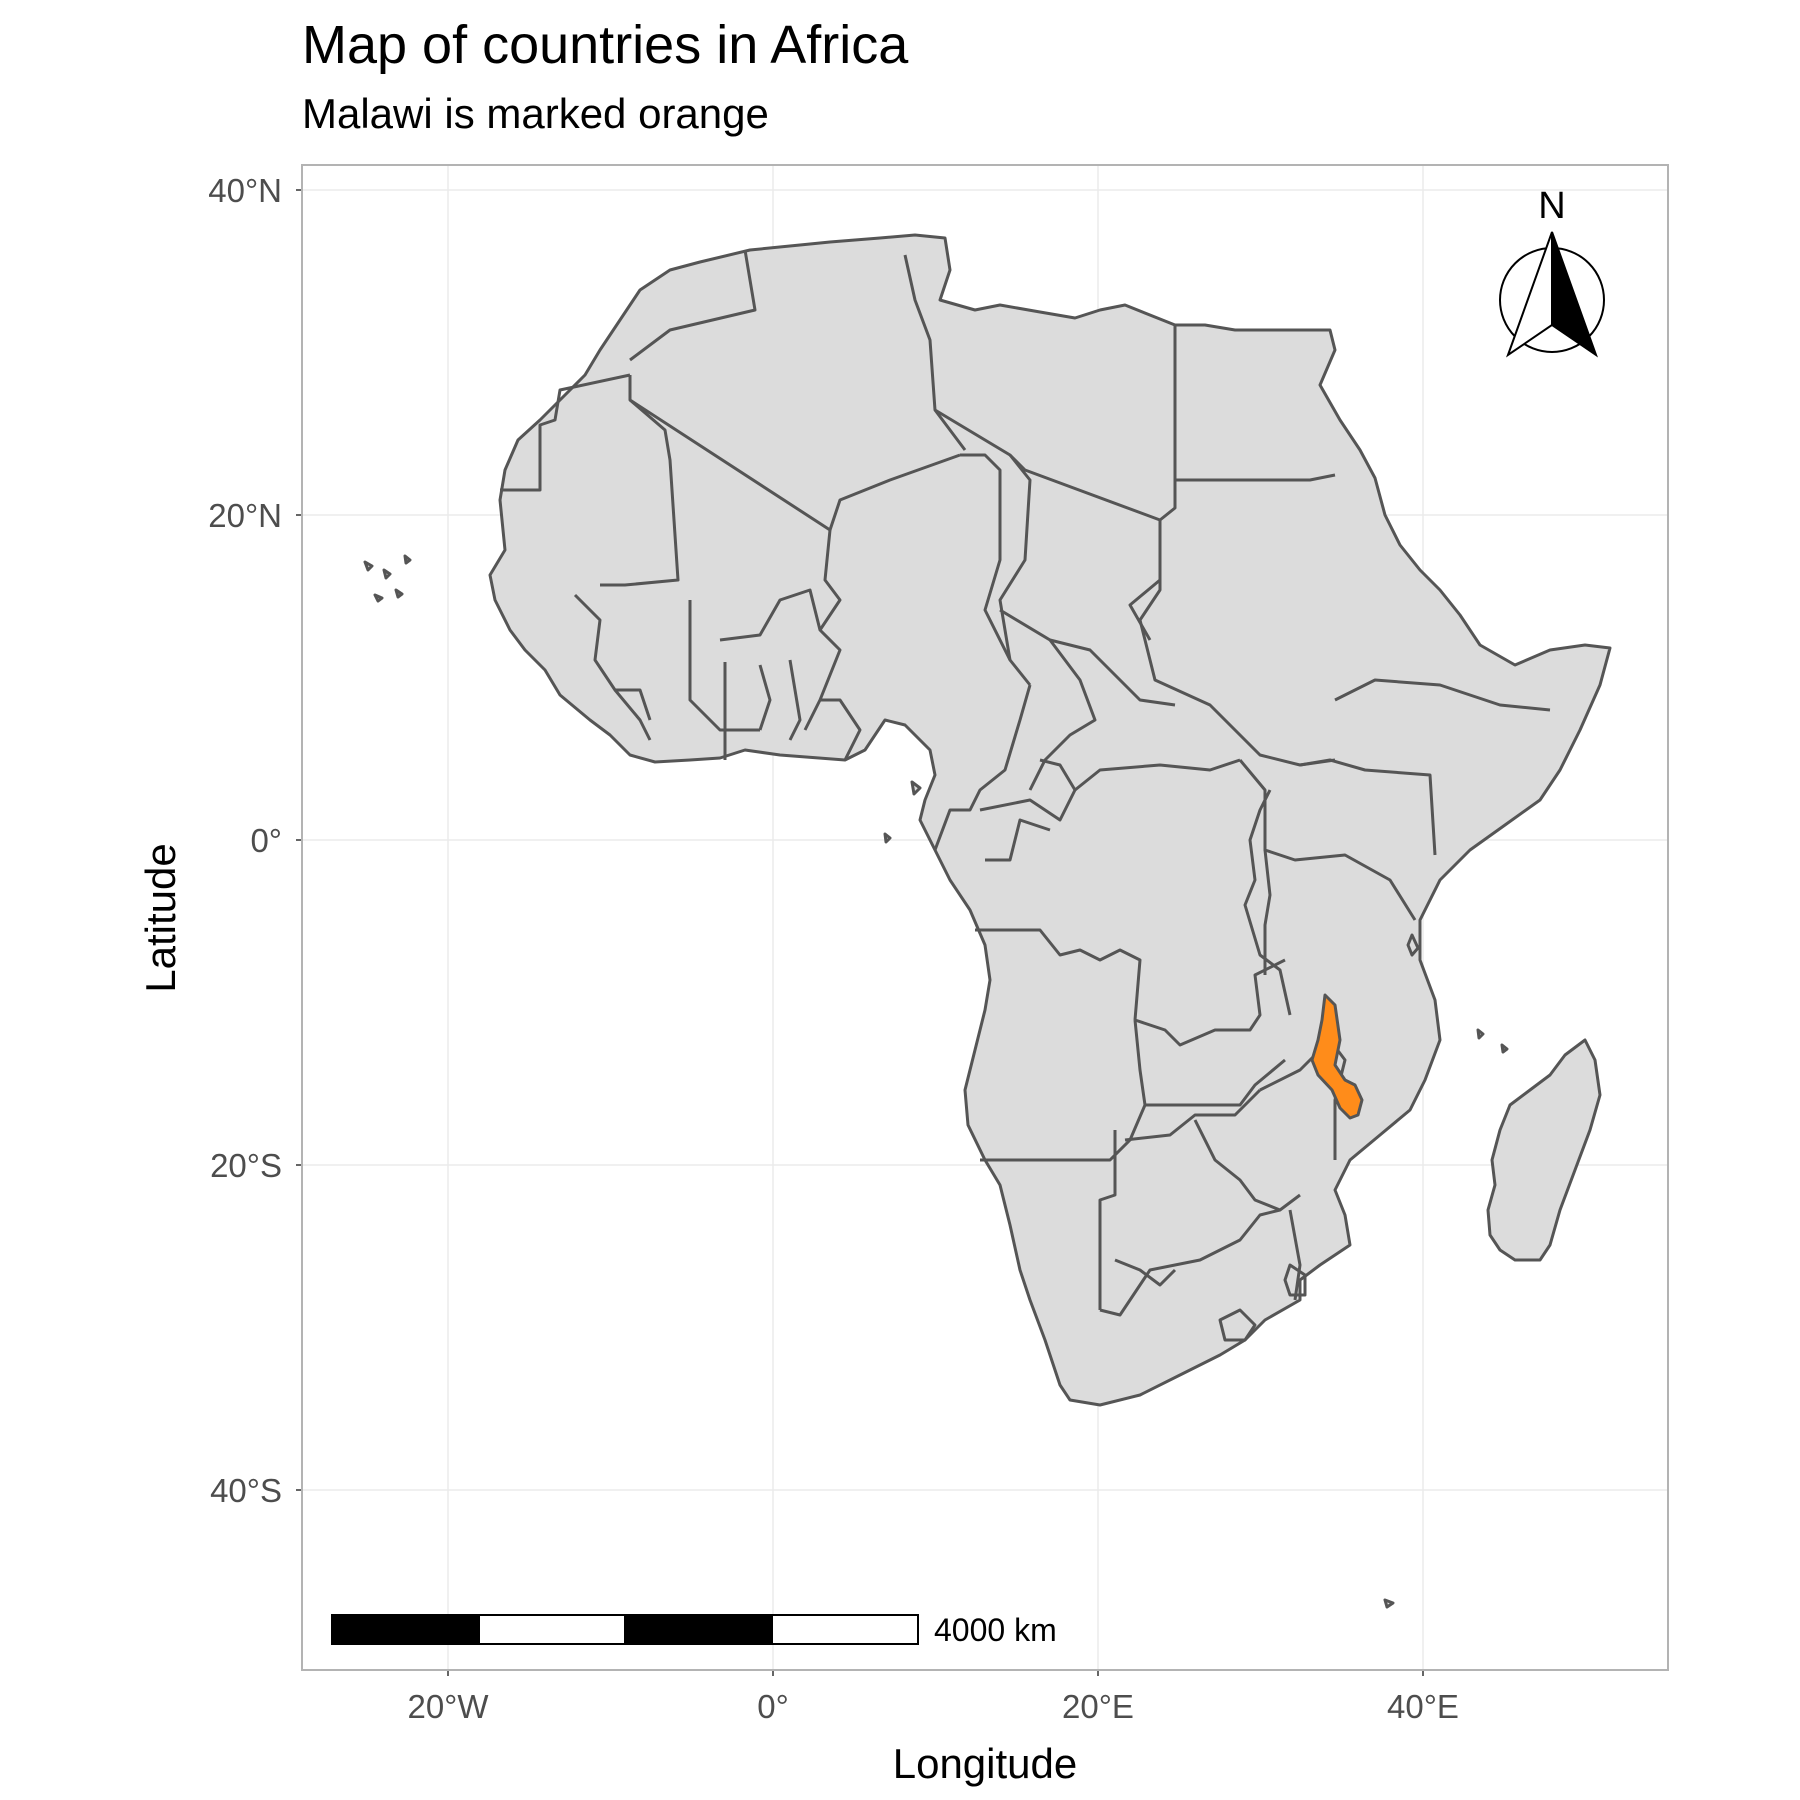 This screenshot has height=1800, width=1800. I want to click on zanzibar, so click(1413, 945).